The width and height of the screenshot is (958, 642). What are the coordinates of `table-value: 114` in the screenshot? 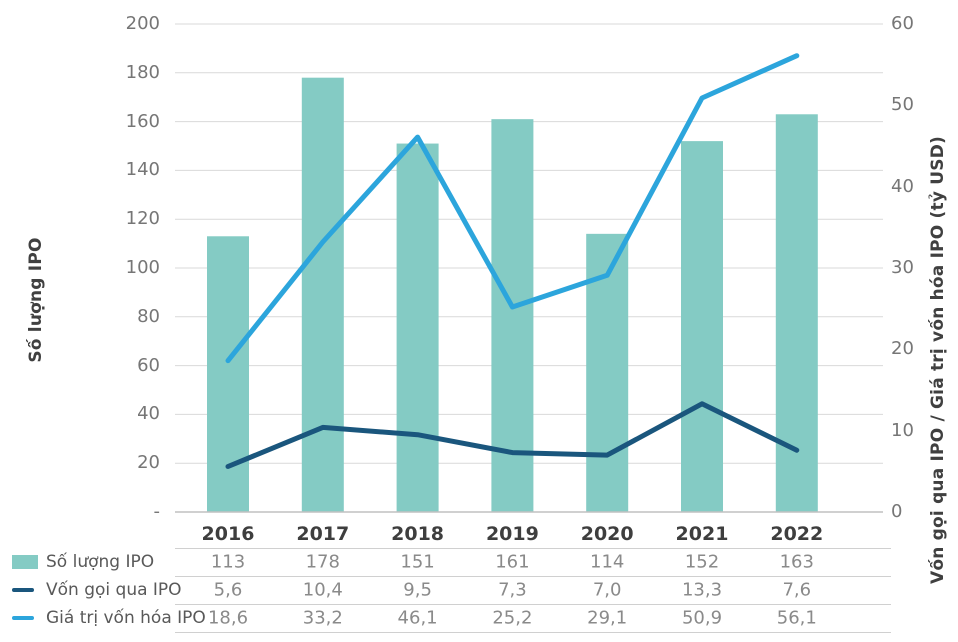 It's located at (607, 562).